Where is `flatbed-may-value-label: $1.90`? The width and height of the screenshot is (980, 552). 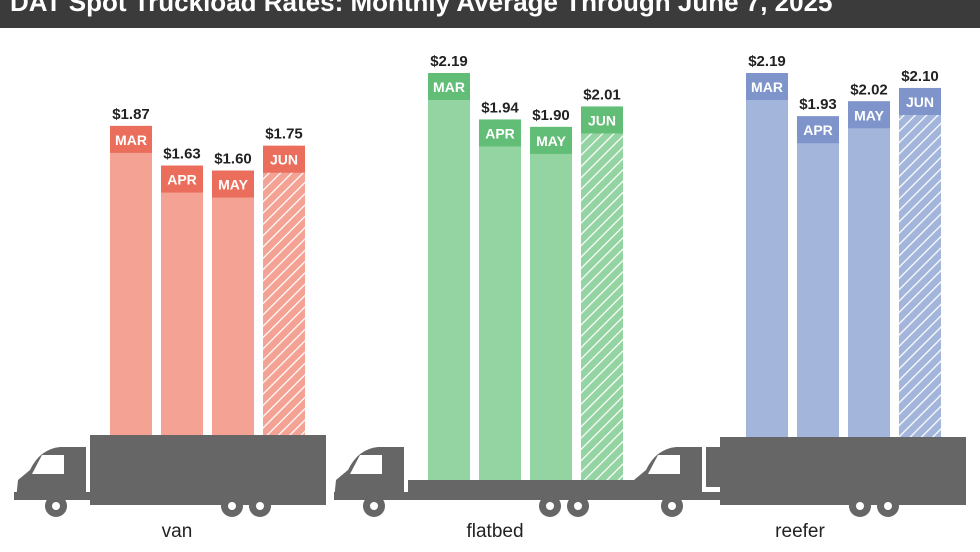
flatbed-may-value-label: $1.90 is located at coordinates (551, 115).